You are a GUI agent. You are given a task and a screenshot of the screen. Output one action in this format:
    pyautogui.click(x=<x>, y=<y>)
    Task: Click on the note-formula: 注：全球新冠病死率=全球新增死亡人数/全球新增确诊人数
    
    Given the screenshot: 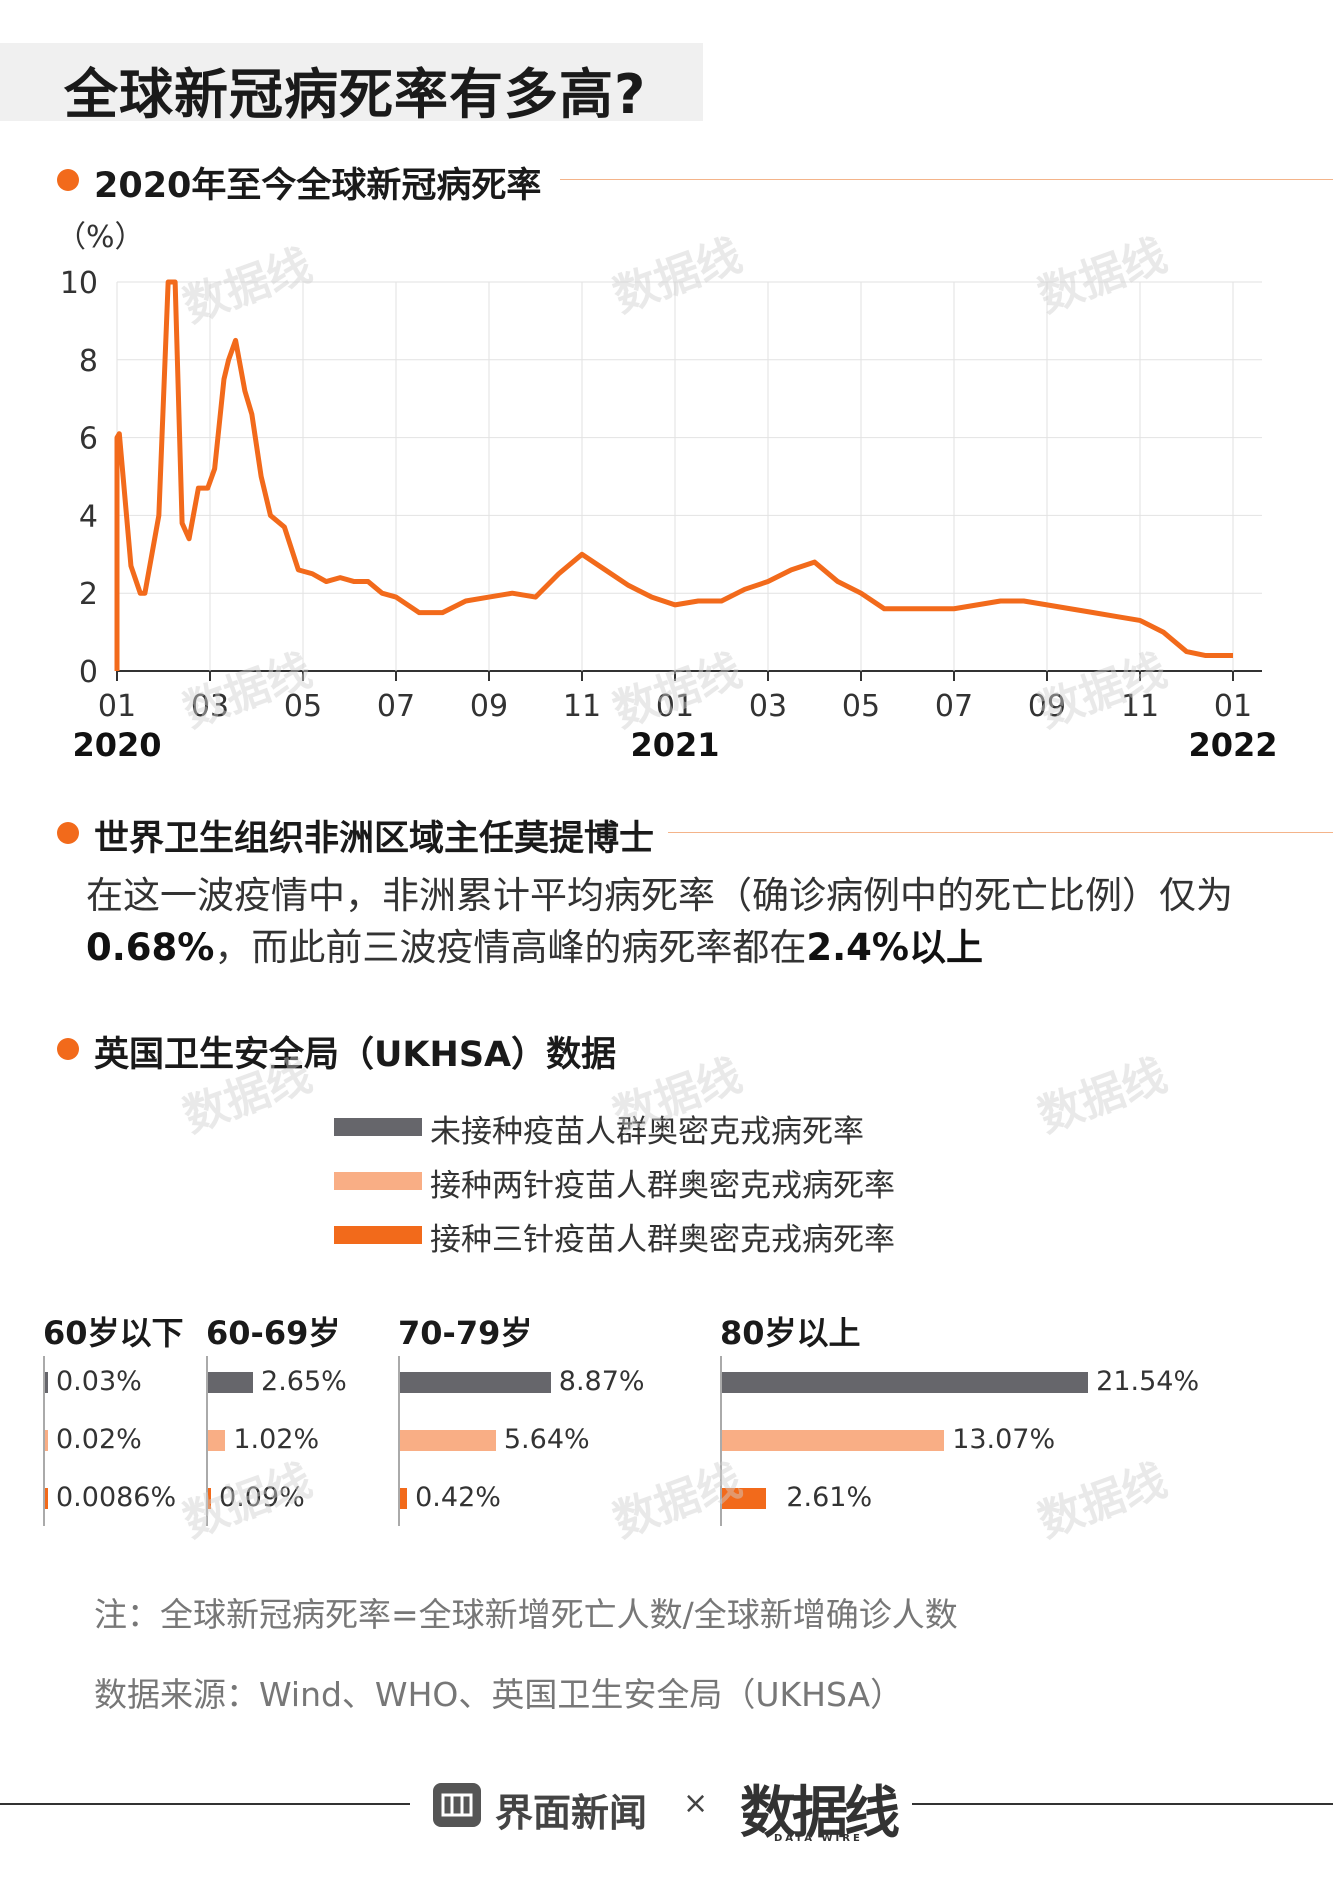 What is the action you would take?
    pyautogui.click(x=526, y=1614)
    